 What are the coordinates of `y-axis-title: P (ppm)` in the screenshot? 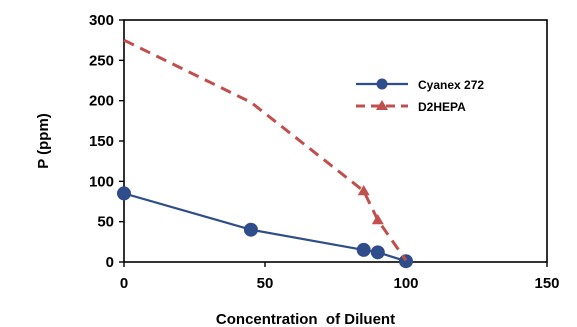 It's located at (43, 141).